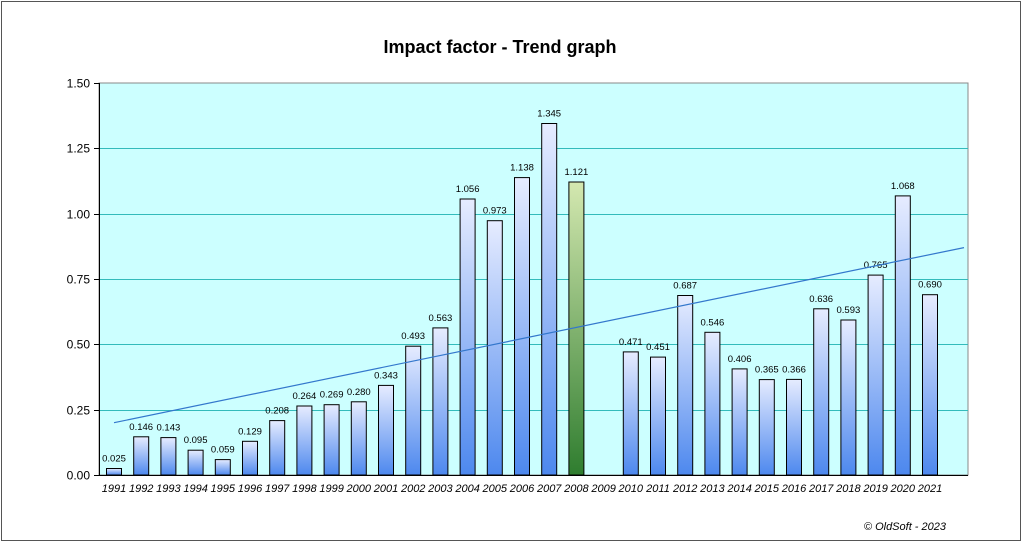 The width and height of the screenshot is (1024, 544). I want to click on x-tick-label-1992: 1992, so click(141, 489).